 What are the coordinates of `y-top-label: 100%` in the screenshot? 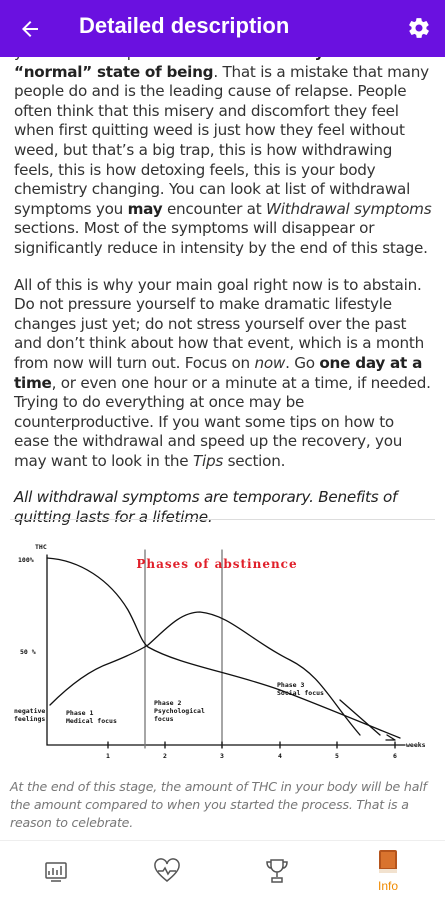 It's located at (26, 560).